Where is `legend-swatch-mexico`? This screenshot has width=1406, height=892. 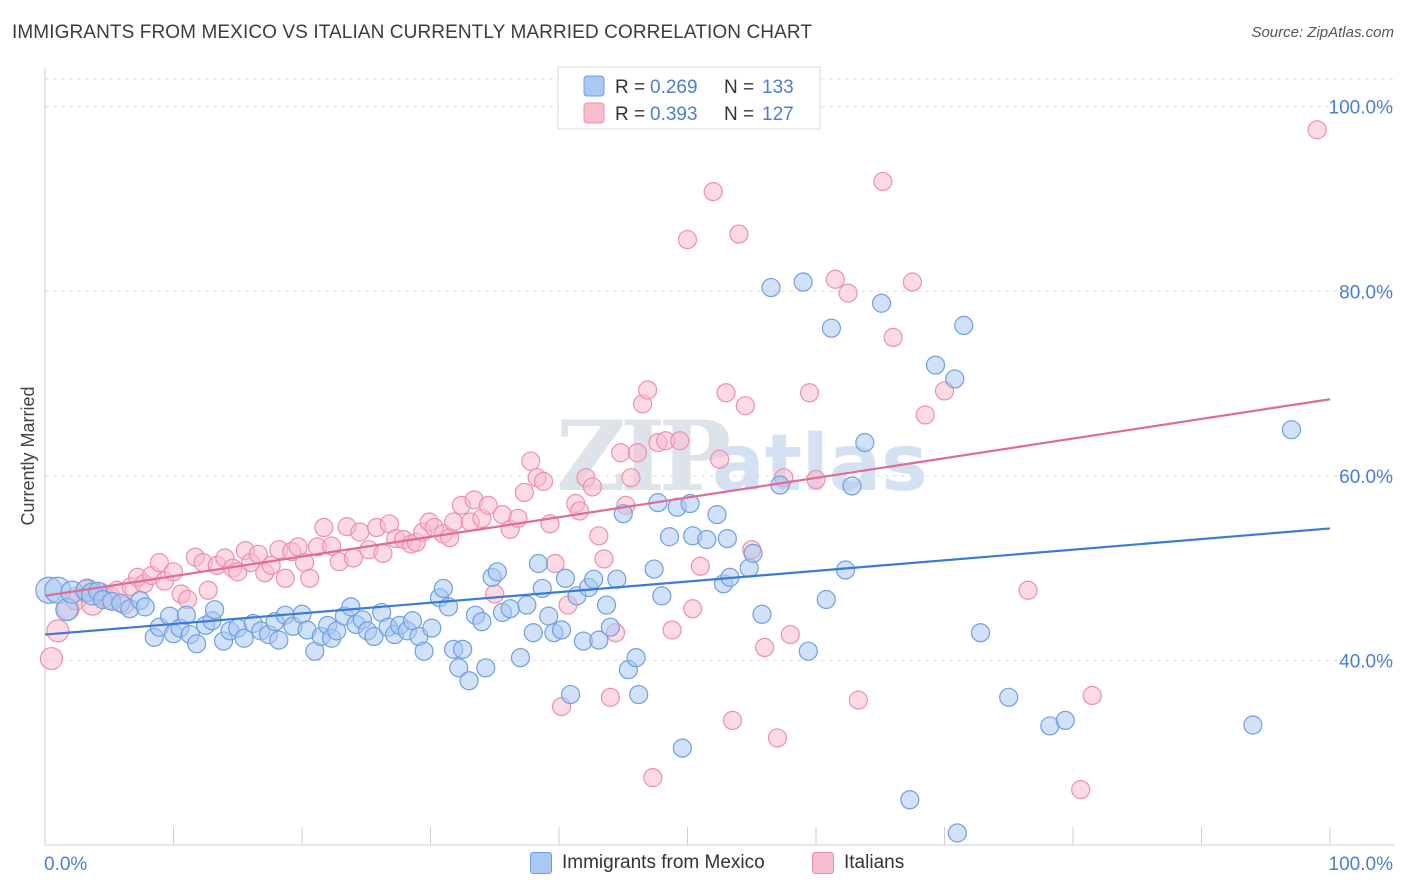 legend-swatch-mexico is located at coordinates (541, 863).